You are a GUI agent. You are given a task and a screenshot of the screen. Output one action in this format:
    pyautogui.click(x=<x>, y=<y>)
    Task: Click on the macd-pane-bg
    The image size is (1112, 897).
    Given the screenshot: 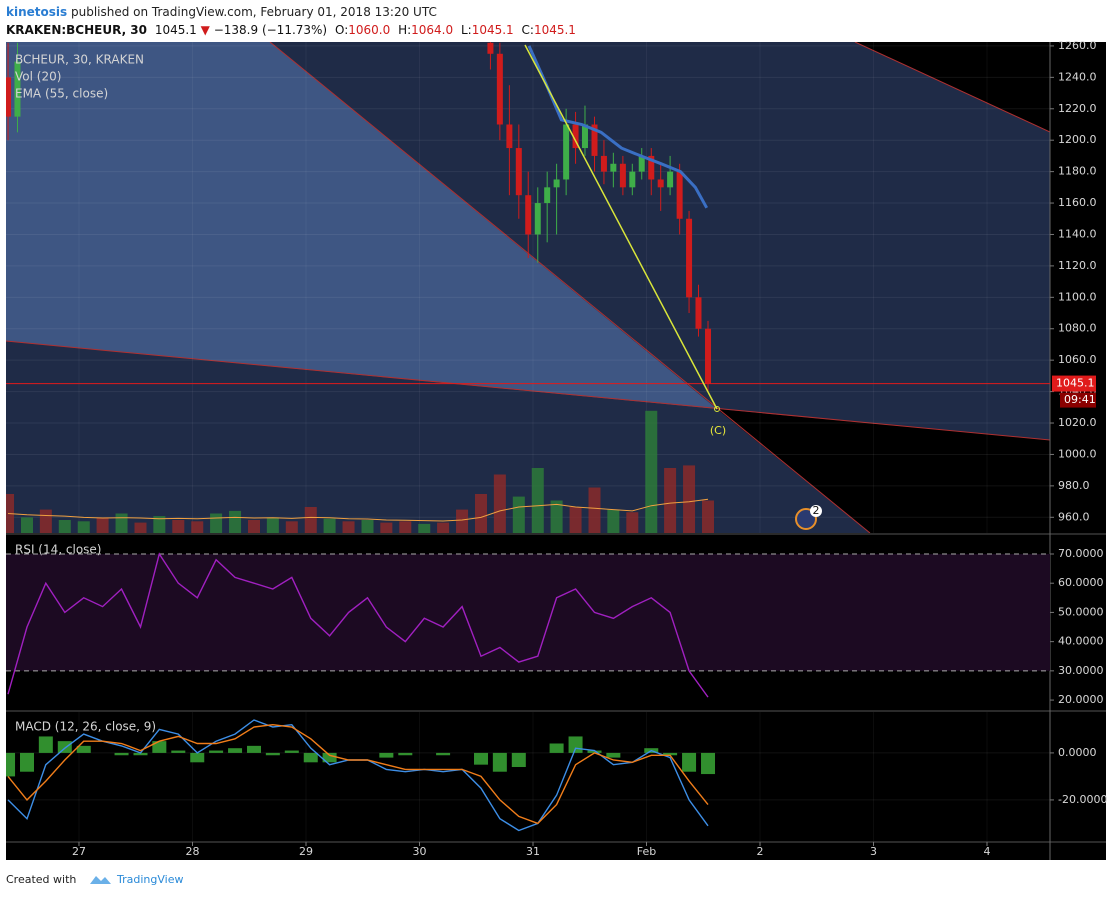 What is the action you would take?
    pyautogui.click(x=528, y=777)
    